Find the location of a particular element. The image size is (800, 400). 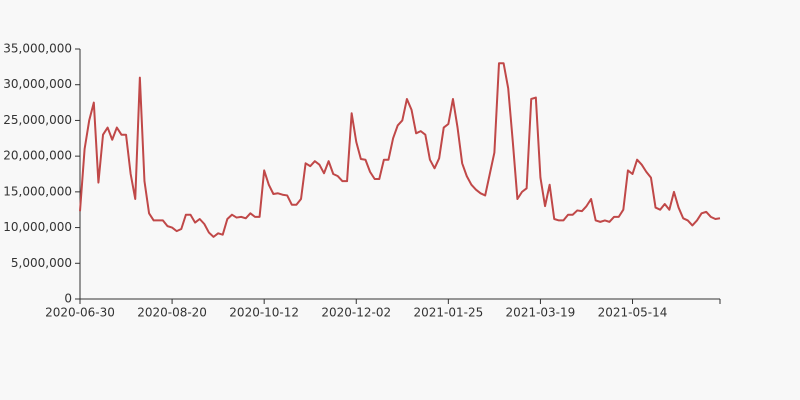

x-tick-label: 2020-08-20 is located at coordinates (172, 313).